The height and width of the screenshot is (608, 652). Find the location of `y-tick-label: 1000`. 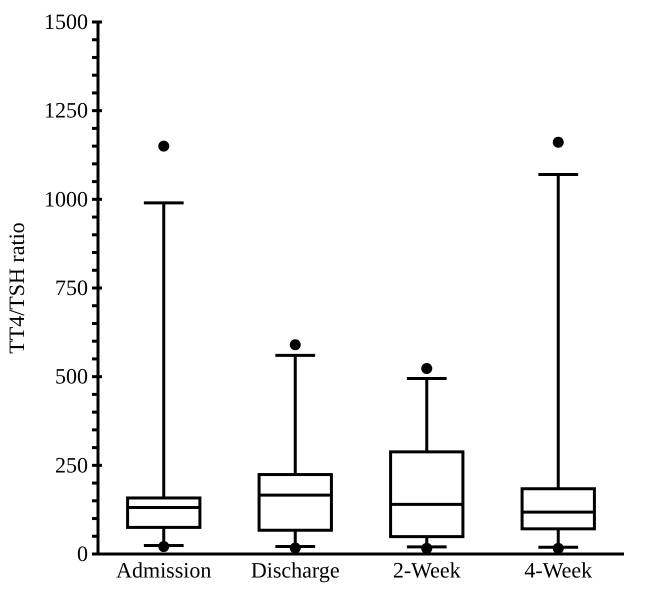

y-tick-label: 1000 is located at coordinates (66, 199).